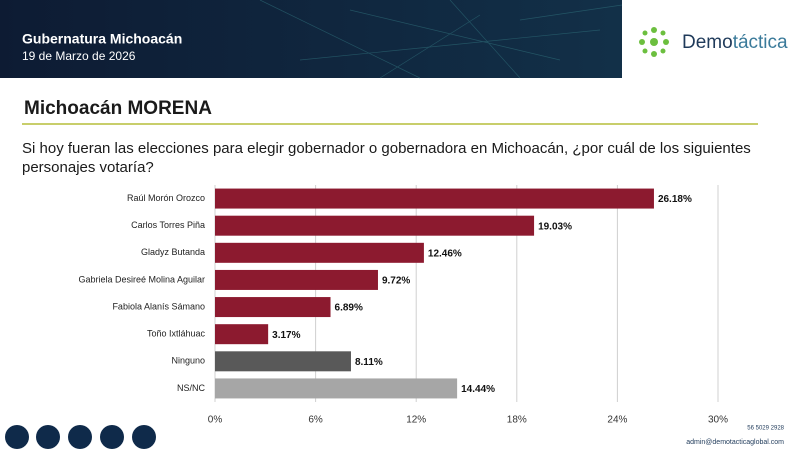  What do you see at coordinates (369, 362) in the screenshot?
I see `value-label: 8.11%` at bounding box center [369, 362].